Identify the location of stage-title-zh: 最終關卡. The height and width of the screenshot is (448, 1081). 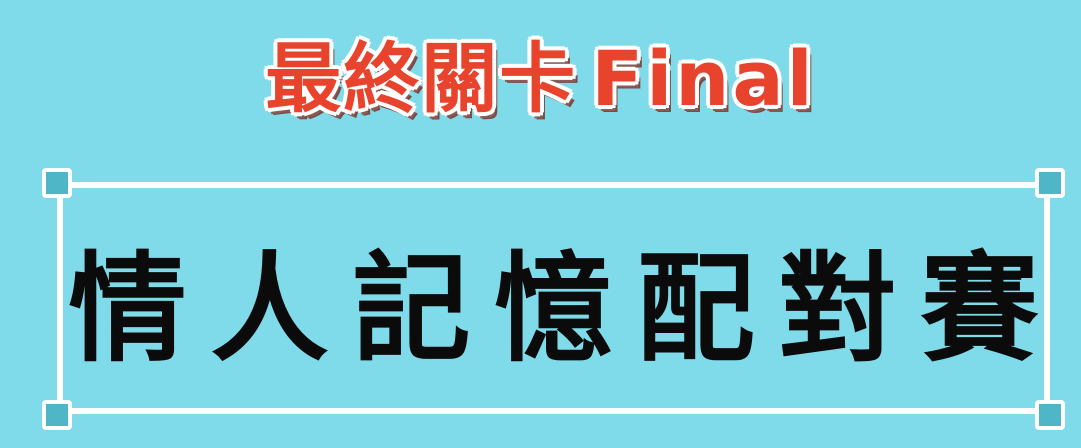
(421, 78).